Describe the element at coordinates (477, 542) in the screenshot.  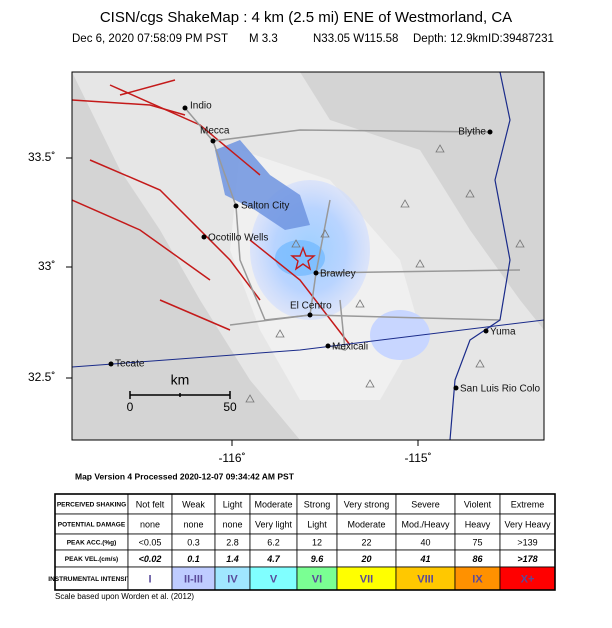
I see `cell-text: 75` at that location.